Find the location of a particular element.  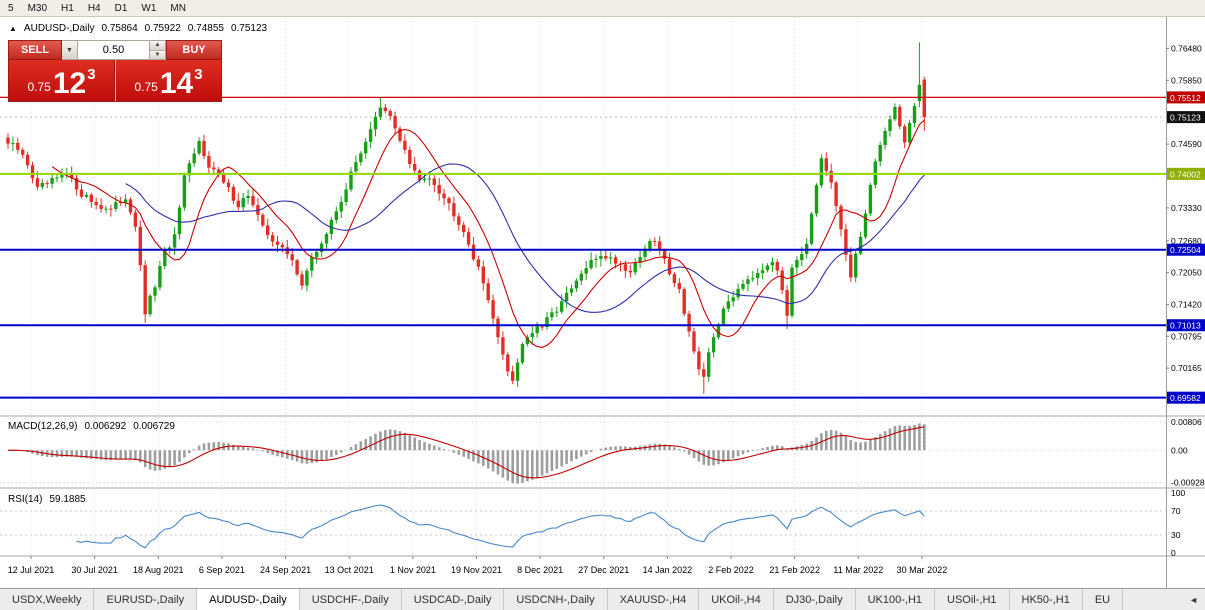

buy-price-prefix: 0.75 is located at coordinates (146, 87).